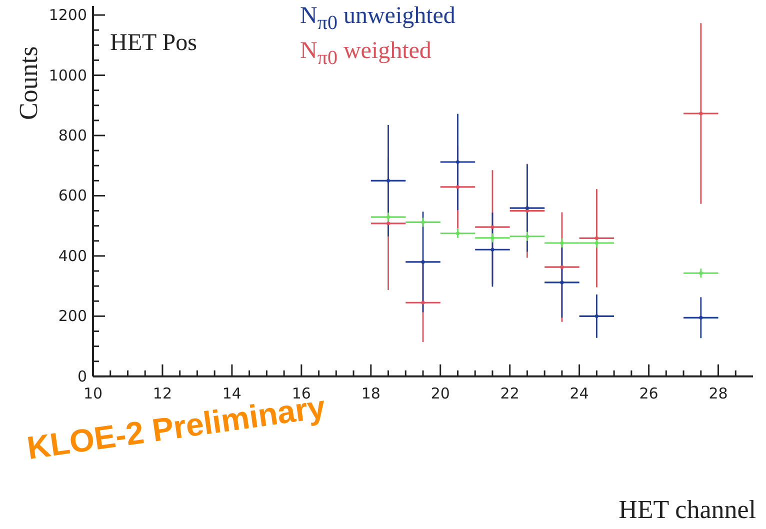 Image resolution: width=766 pixels, height=529 pixels. What do you see at coordinates (301, 393) in the screenshot?
I see `x-tick-label: 16` at bounding box center [301, 393].